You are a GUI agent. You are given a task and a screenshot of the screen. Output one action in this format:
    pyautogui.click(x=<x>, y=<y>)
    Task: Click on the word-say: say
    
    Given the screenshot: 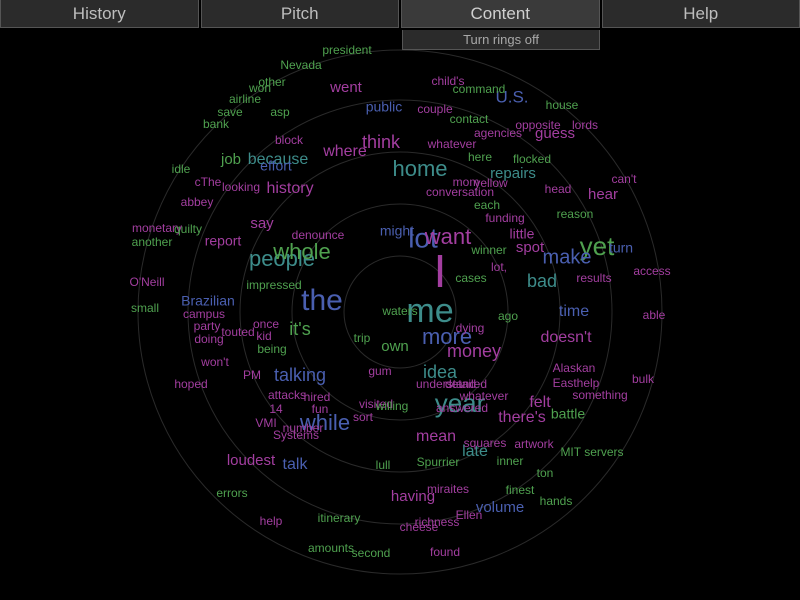 What is the action you would take?
    pyautogui.click(x=262, y=223)
    